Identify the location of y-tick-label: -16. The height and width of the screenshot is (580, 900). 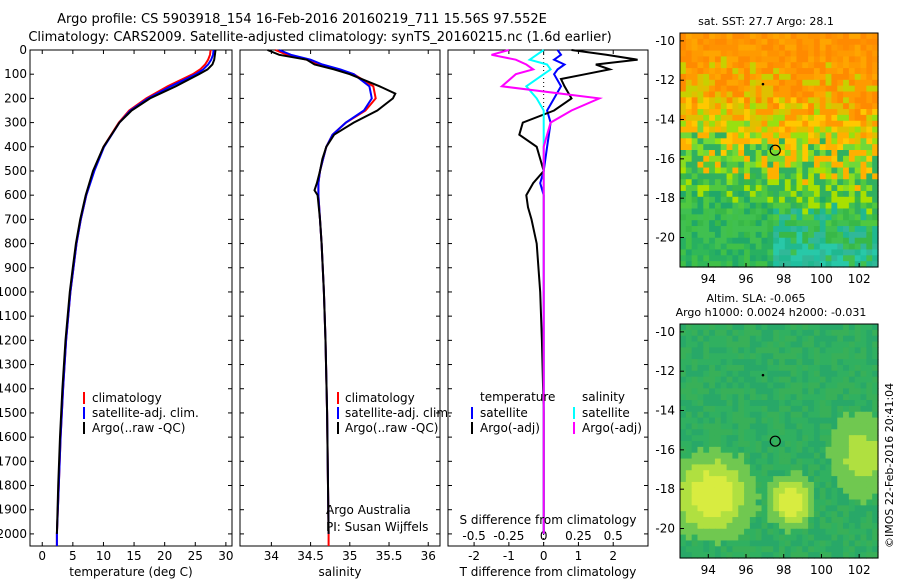
(665, 450).